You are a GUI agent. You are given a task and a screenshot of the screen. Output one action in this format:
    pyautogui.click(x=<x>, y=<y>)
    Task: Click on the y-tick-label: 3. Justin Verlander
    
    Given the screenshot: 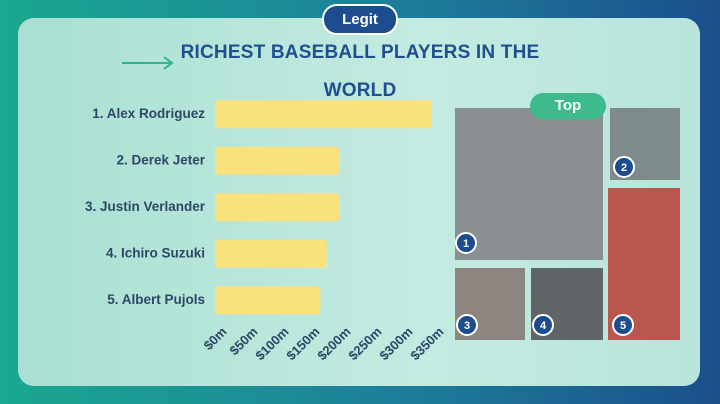 What is the action you would take?
    pyautogui.click(x=145, y=206)
    